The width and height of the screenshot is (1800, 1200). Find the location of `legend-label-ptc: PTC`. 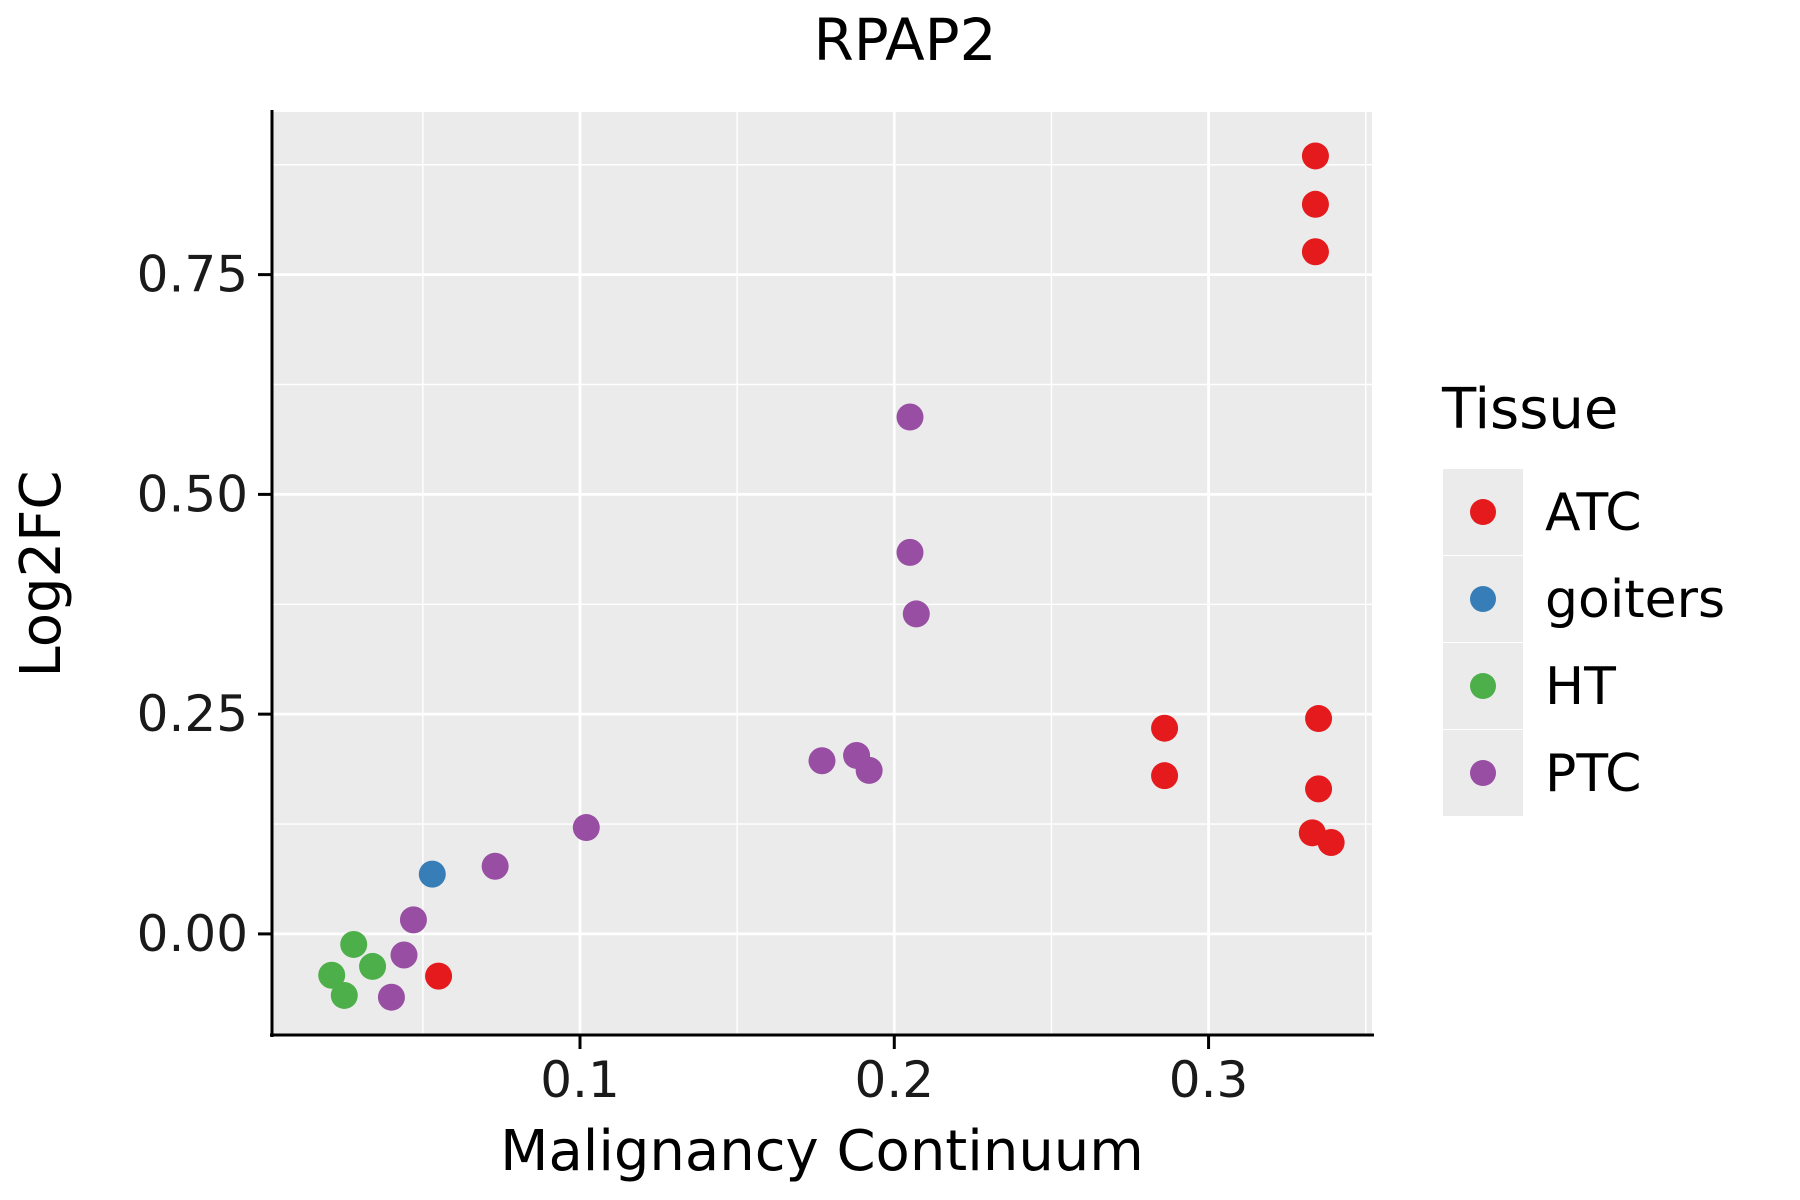

legend-label-ptc: PTC is located at coordinates (1593, 774).